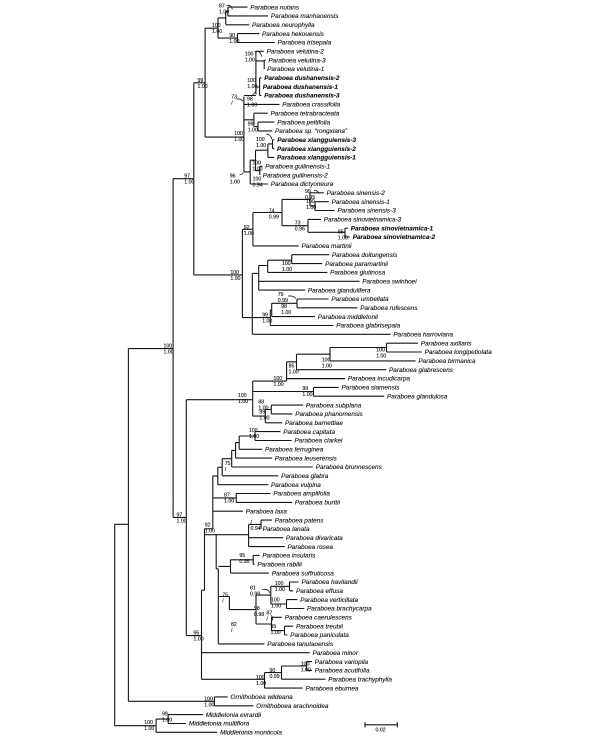 The image size is (606, 741). I want to click on svg-text: Ornithoboea wildeana, so click(262, 697).